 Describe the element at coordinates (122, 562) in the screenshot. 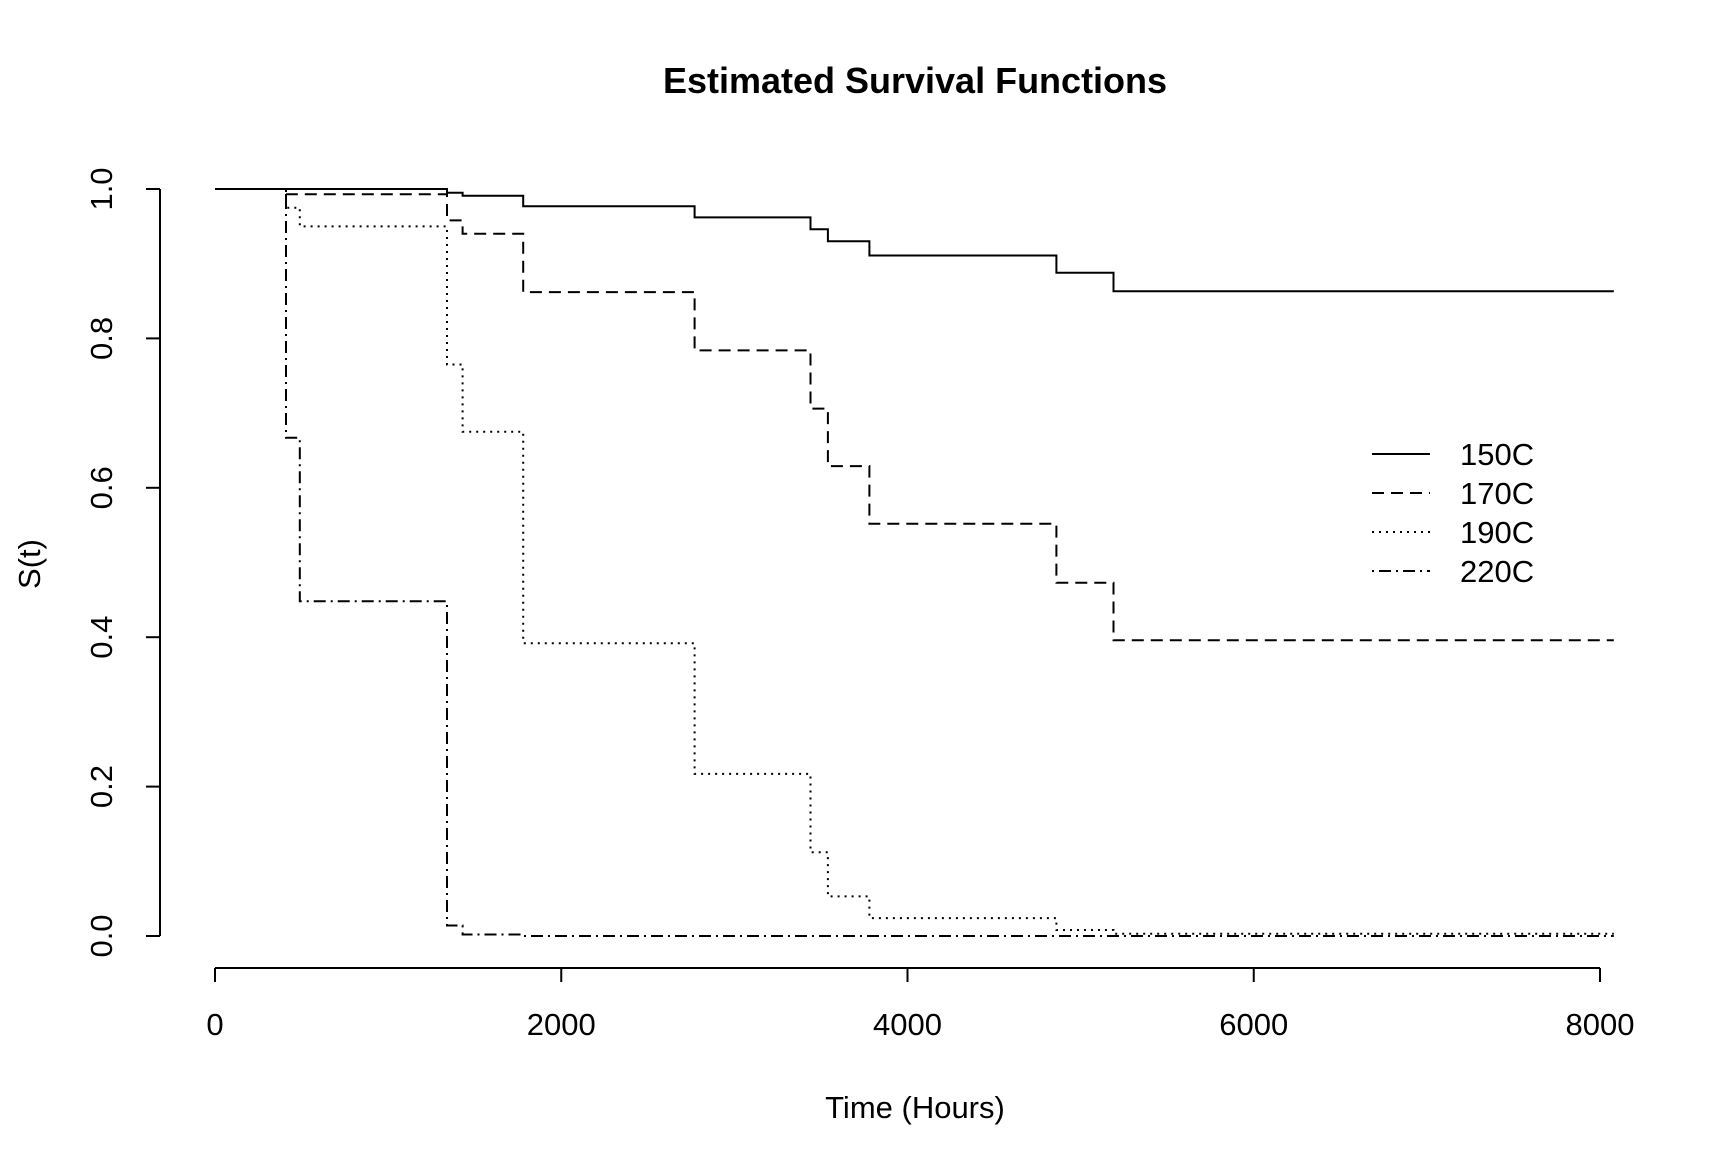

I see `y-axis: 0.0 0.2 0.4 0.6 0.8 1.0` at that location.